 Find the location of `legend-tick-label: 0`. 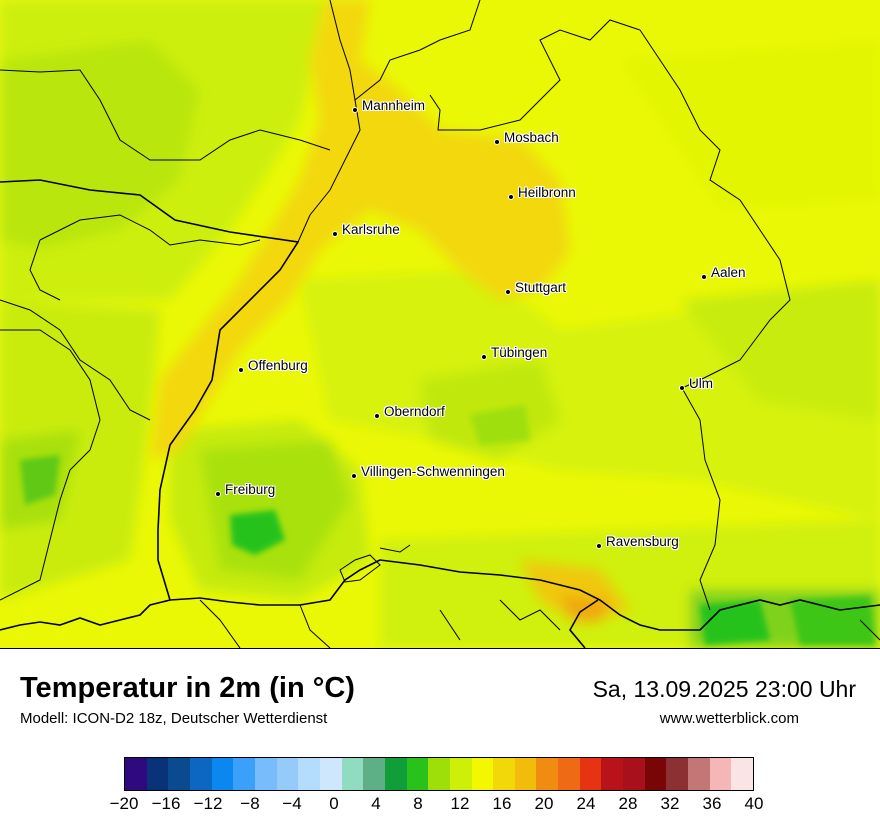

legend-tick-label: 0 is located at coordinates (334, 803).